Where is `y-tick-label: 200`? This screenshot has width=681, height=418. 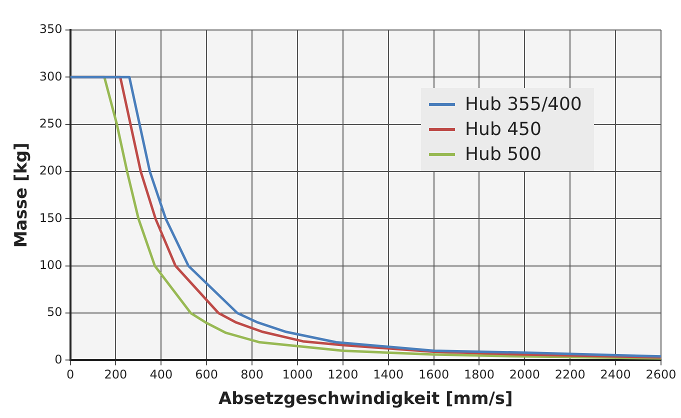 y-tick-label: 200 is located at coordinates (50, 171).